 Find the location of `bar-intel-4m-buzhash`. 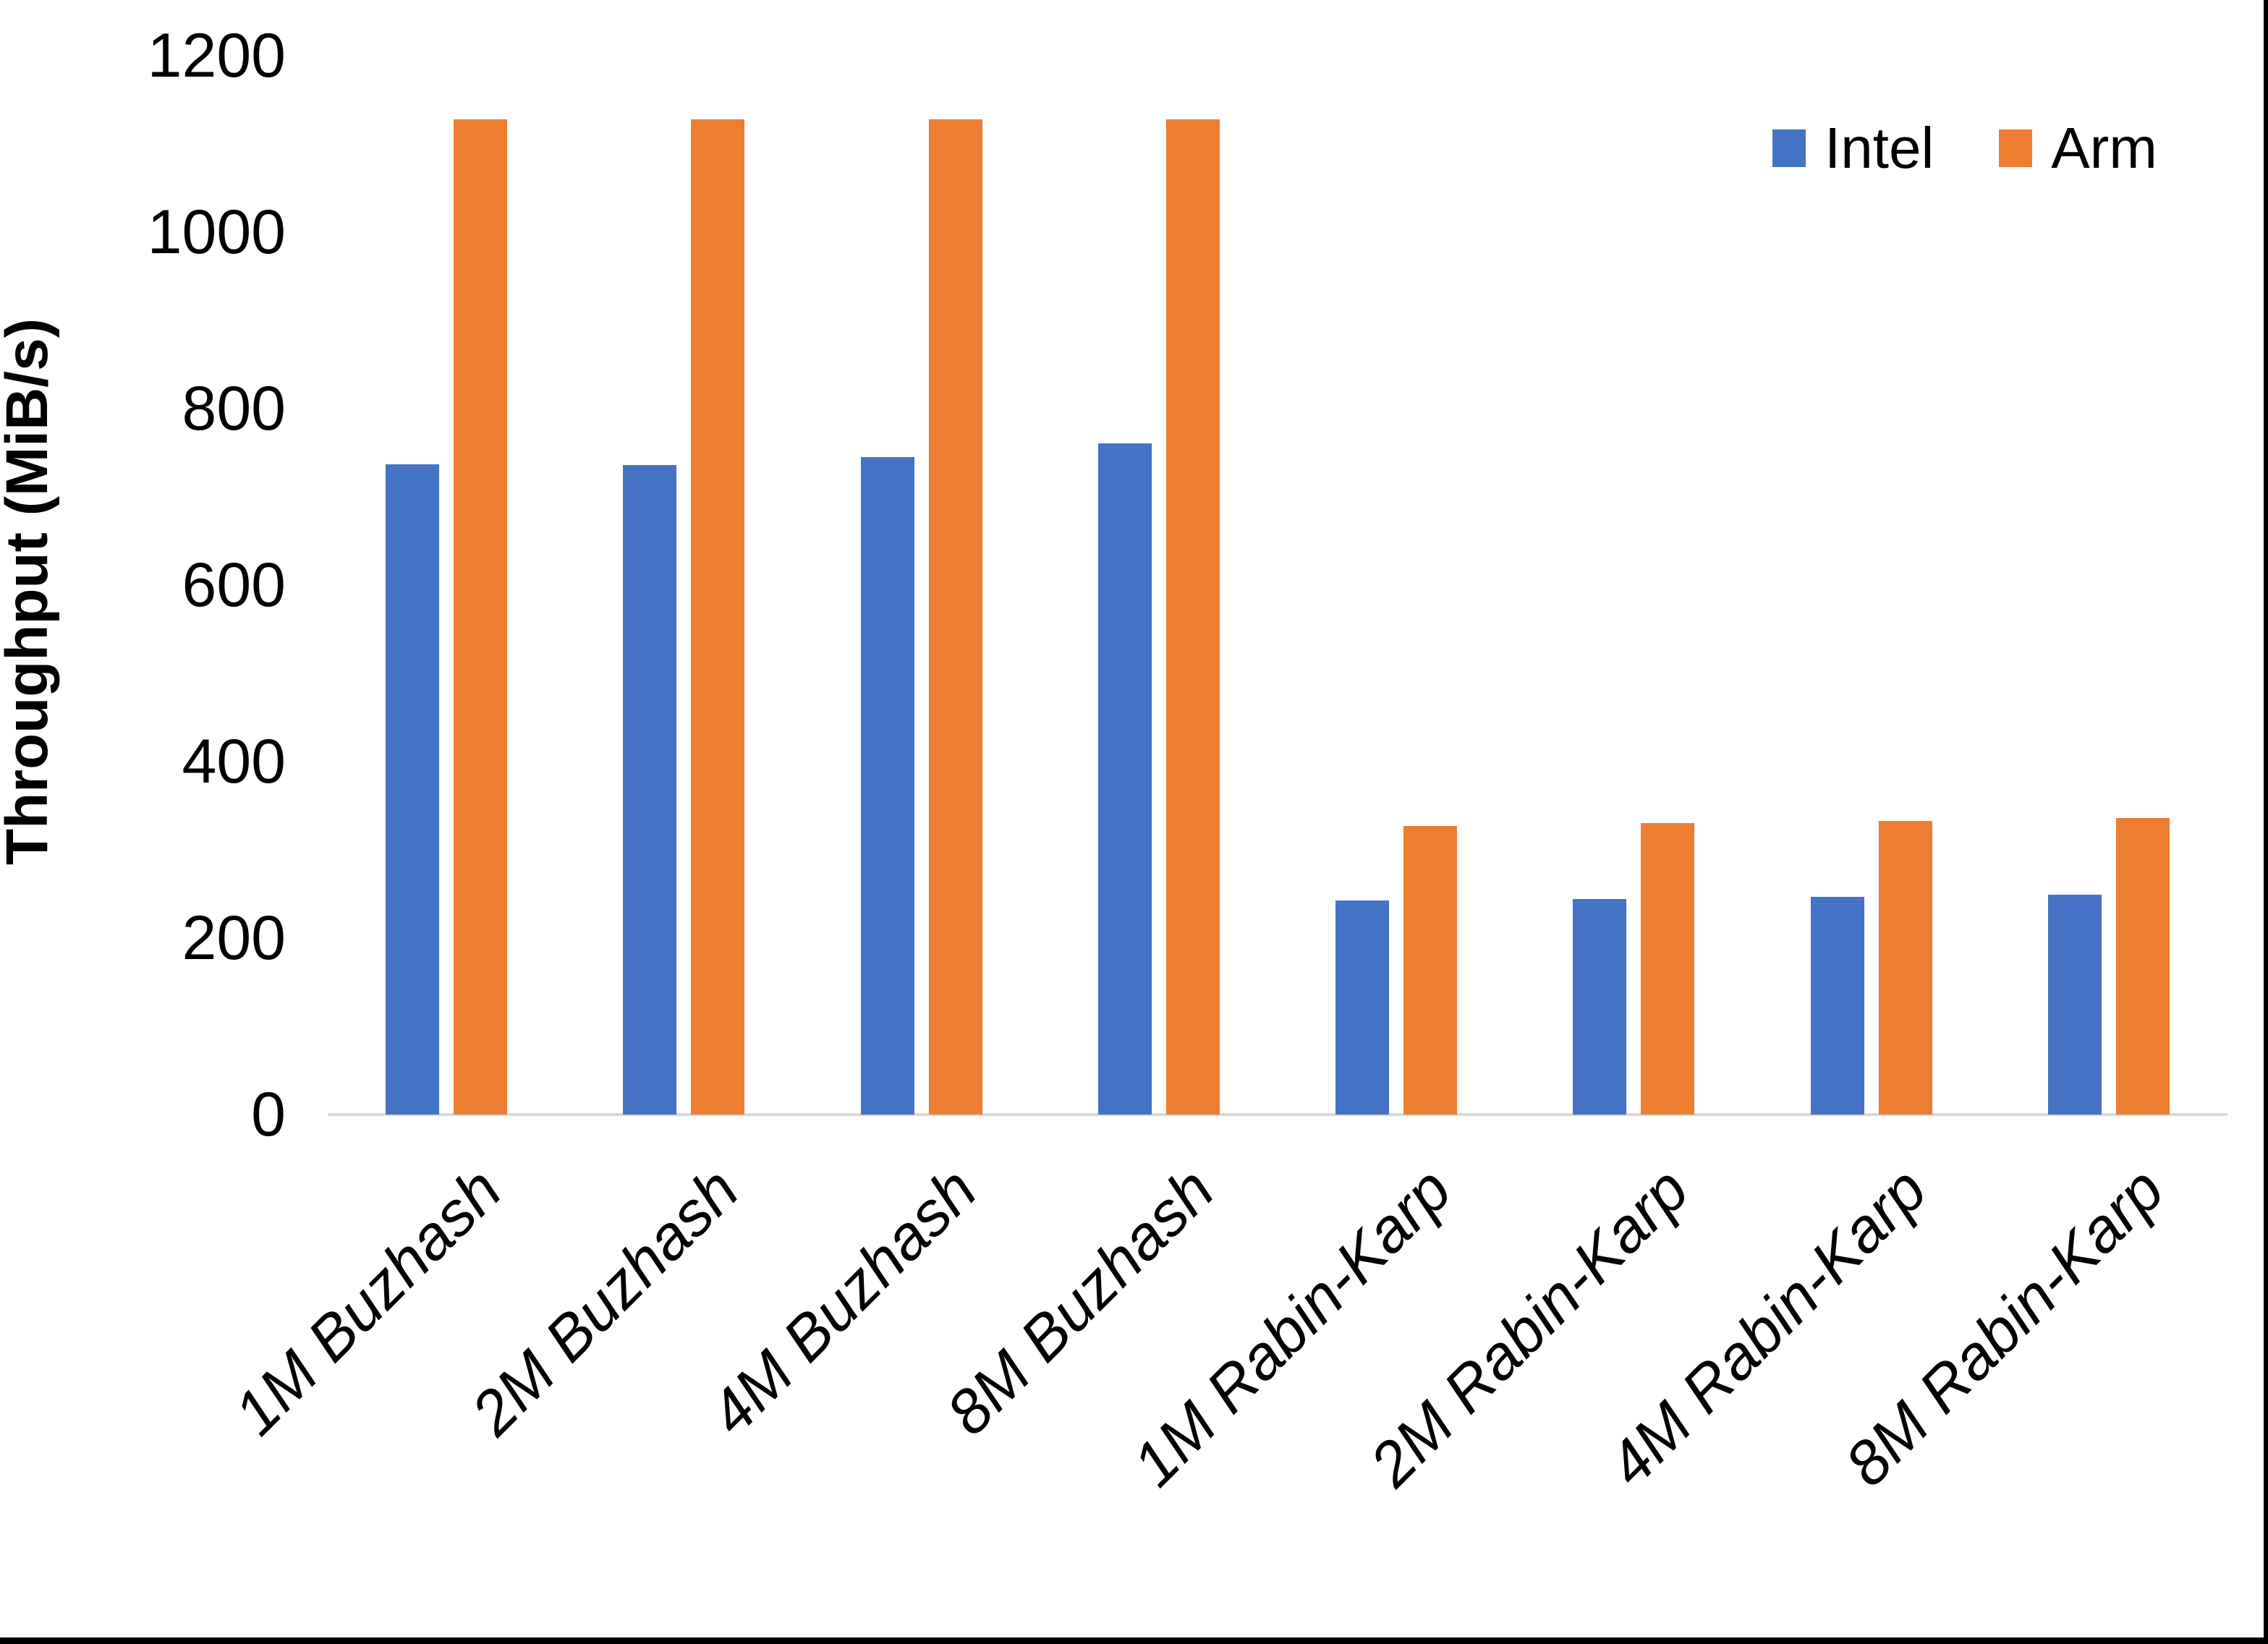

bar-intel-4m-buzhash is located at coordinates (887, 786).